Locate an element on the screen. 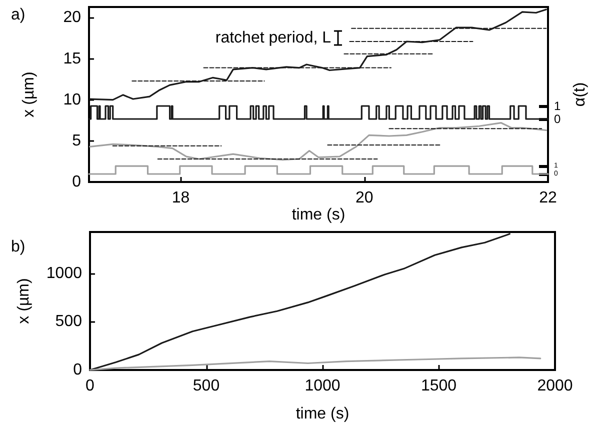 The height and width of the screenshot is (431, 596). x-tick-label: 1500 is located at coordinates (438, 386).